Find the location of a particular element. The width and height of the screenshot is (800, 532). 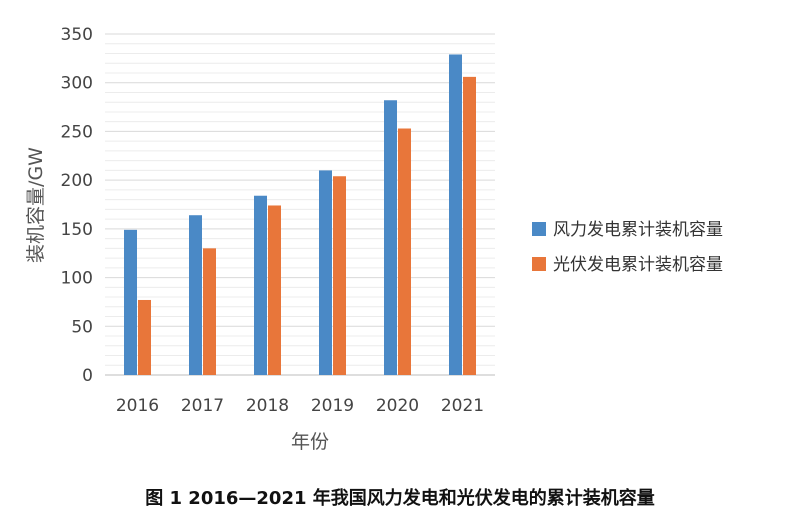

x-tick-label: 2019 is located at coordinates (332, 406).